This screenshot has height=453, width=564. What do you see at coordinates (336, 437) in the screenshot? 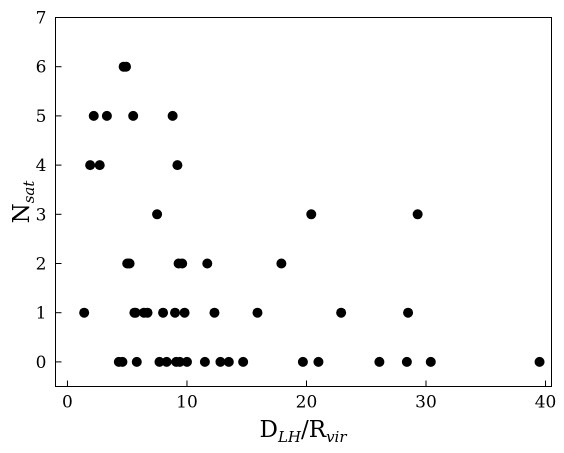
I see `x-axis-title-sub2: vir` at bounding box center [336, 437].